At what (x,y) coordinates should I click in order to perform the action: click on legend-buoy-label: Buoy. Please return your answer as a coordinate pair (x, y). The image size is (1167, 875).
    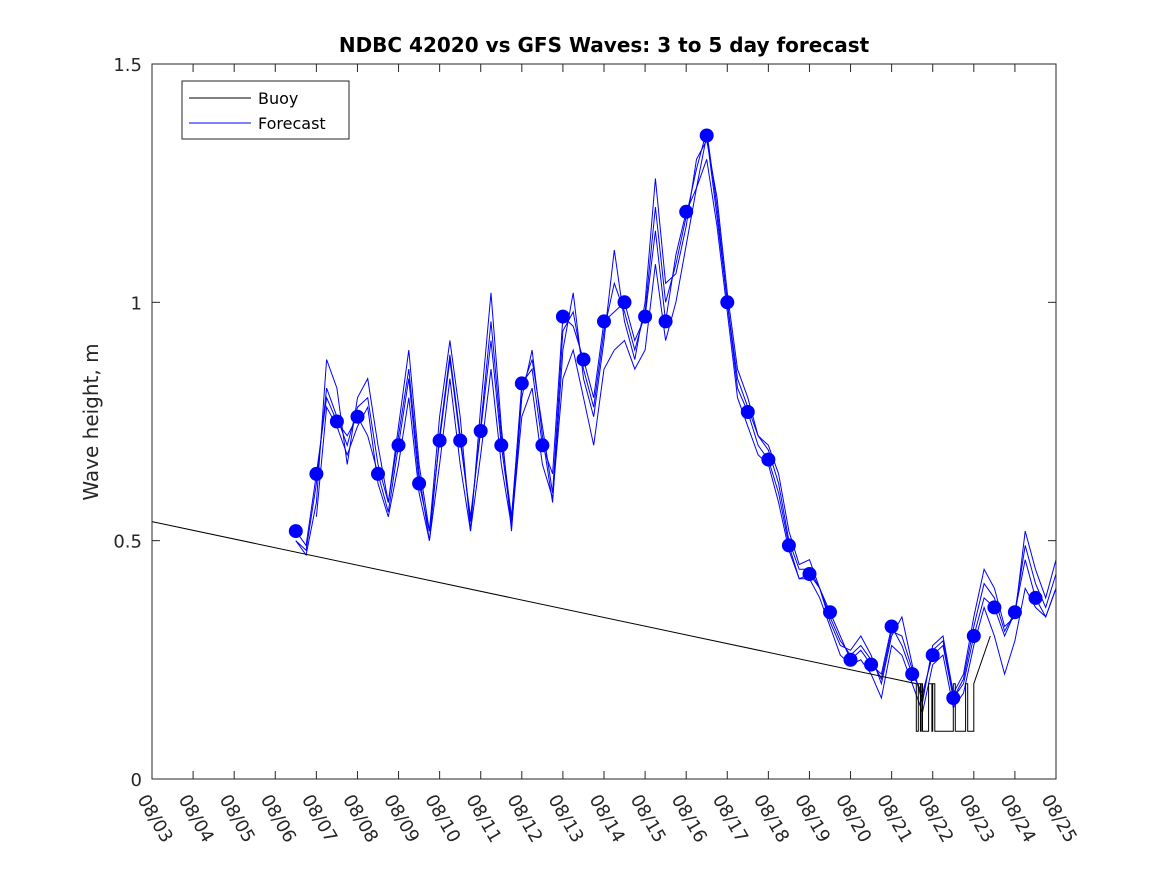
    Looking at the image, I should click on (278, 98).